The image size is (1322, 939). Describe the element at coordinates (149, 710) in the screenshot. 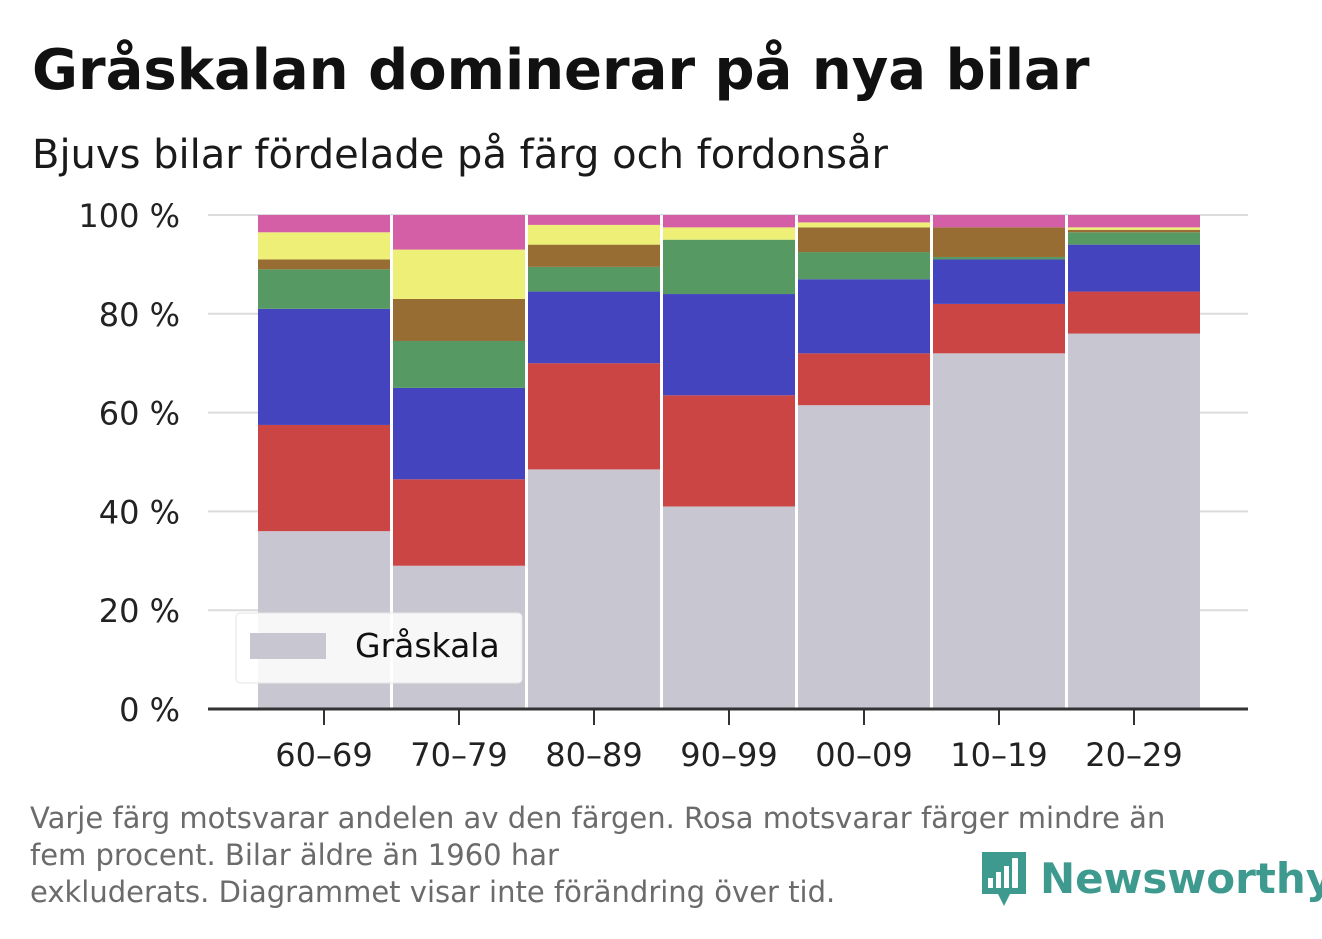

I see `y-tick-label: 0 %` at that location.